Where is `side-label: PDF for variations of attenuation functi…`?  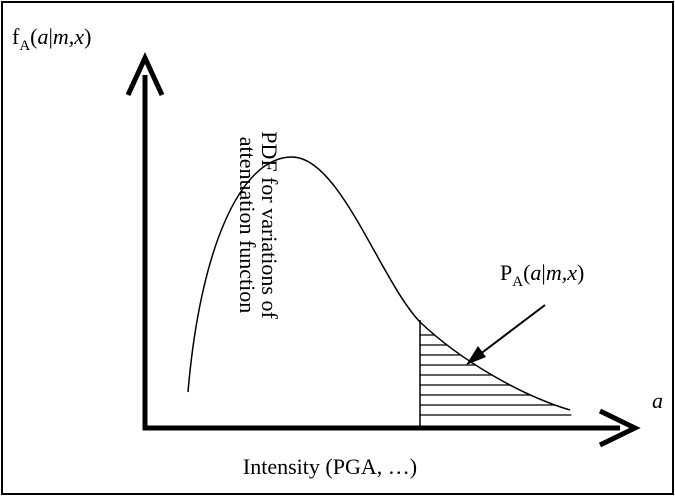
side-label: PDF for variations of attenuation functi… is located at coordinates (258, 225).